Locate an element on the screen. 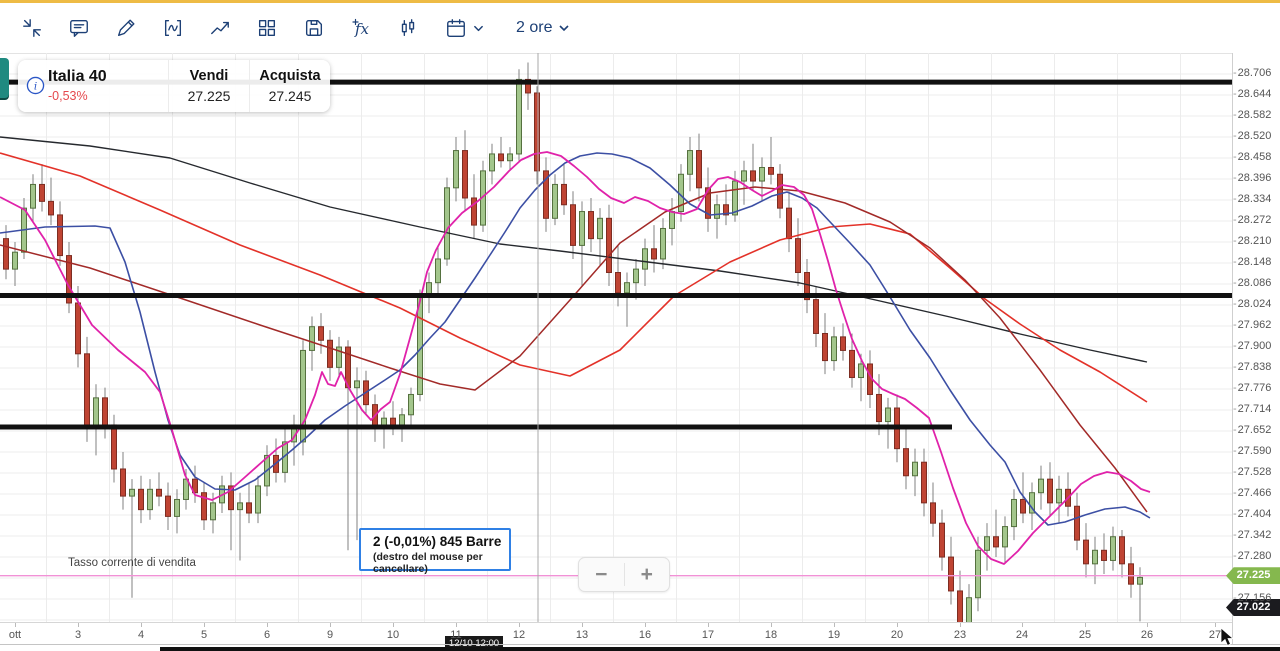 The image size is (1280, 651). sell-button: Vendi 27.225 is located at coordinates (208, 86).